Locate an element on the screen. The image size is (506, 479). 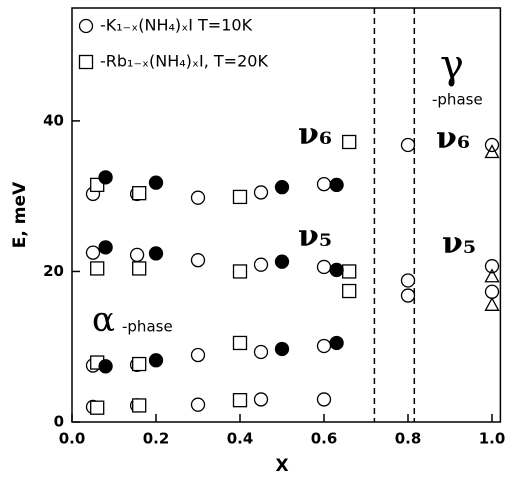
annotation: γ is located at coordinates (452, 65).